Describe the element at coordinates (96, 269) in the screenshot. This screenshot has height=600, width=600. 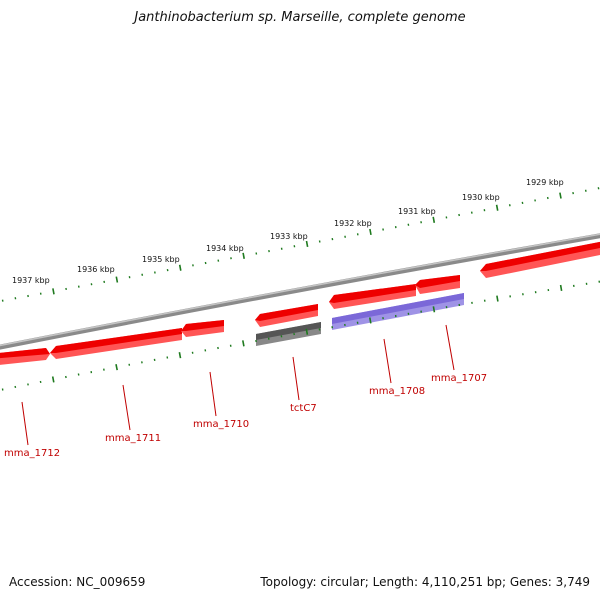
I see `scale-label: 1936 kbp` at that location.